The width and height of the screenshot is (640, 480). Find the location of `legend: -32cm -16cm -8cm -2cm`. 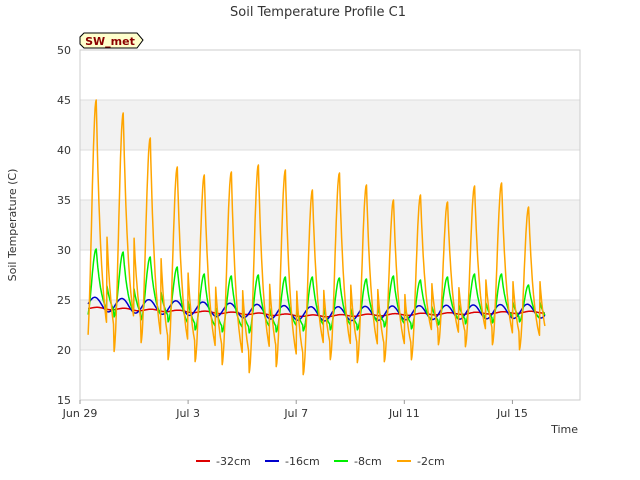

legend: -32cm -16cm -8cm -2cm is located at coordinates (320, 461).